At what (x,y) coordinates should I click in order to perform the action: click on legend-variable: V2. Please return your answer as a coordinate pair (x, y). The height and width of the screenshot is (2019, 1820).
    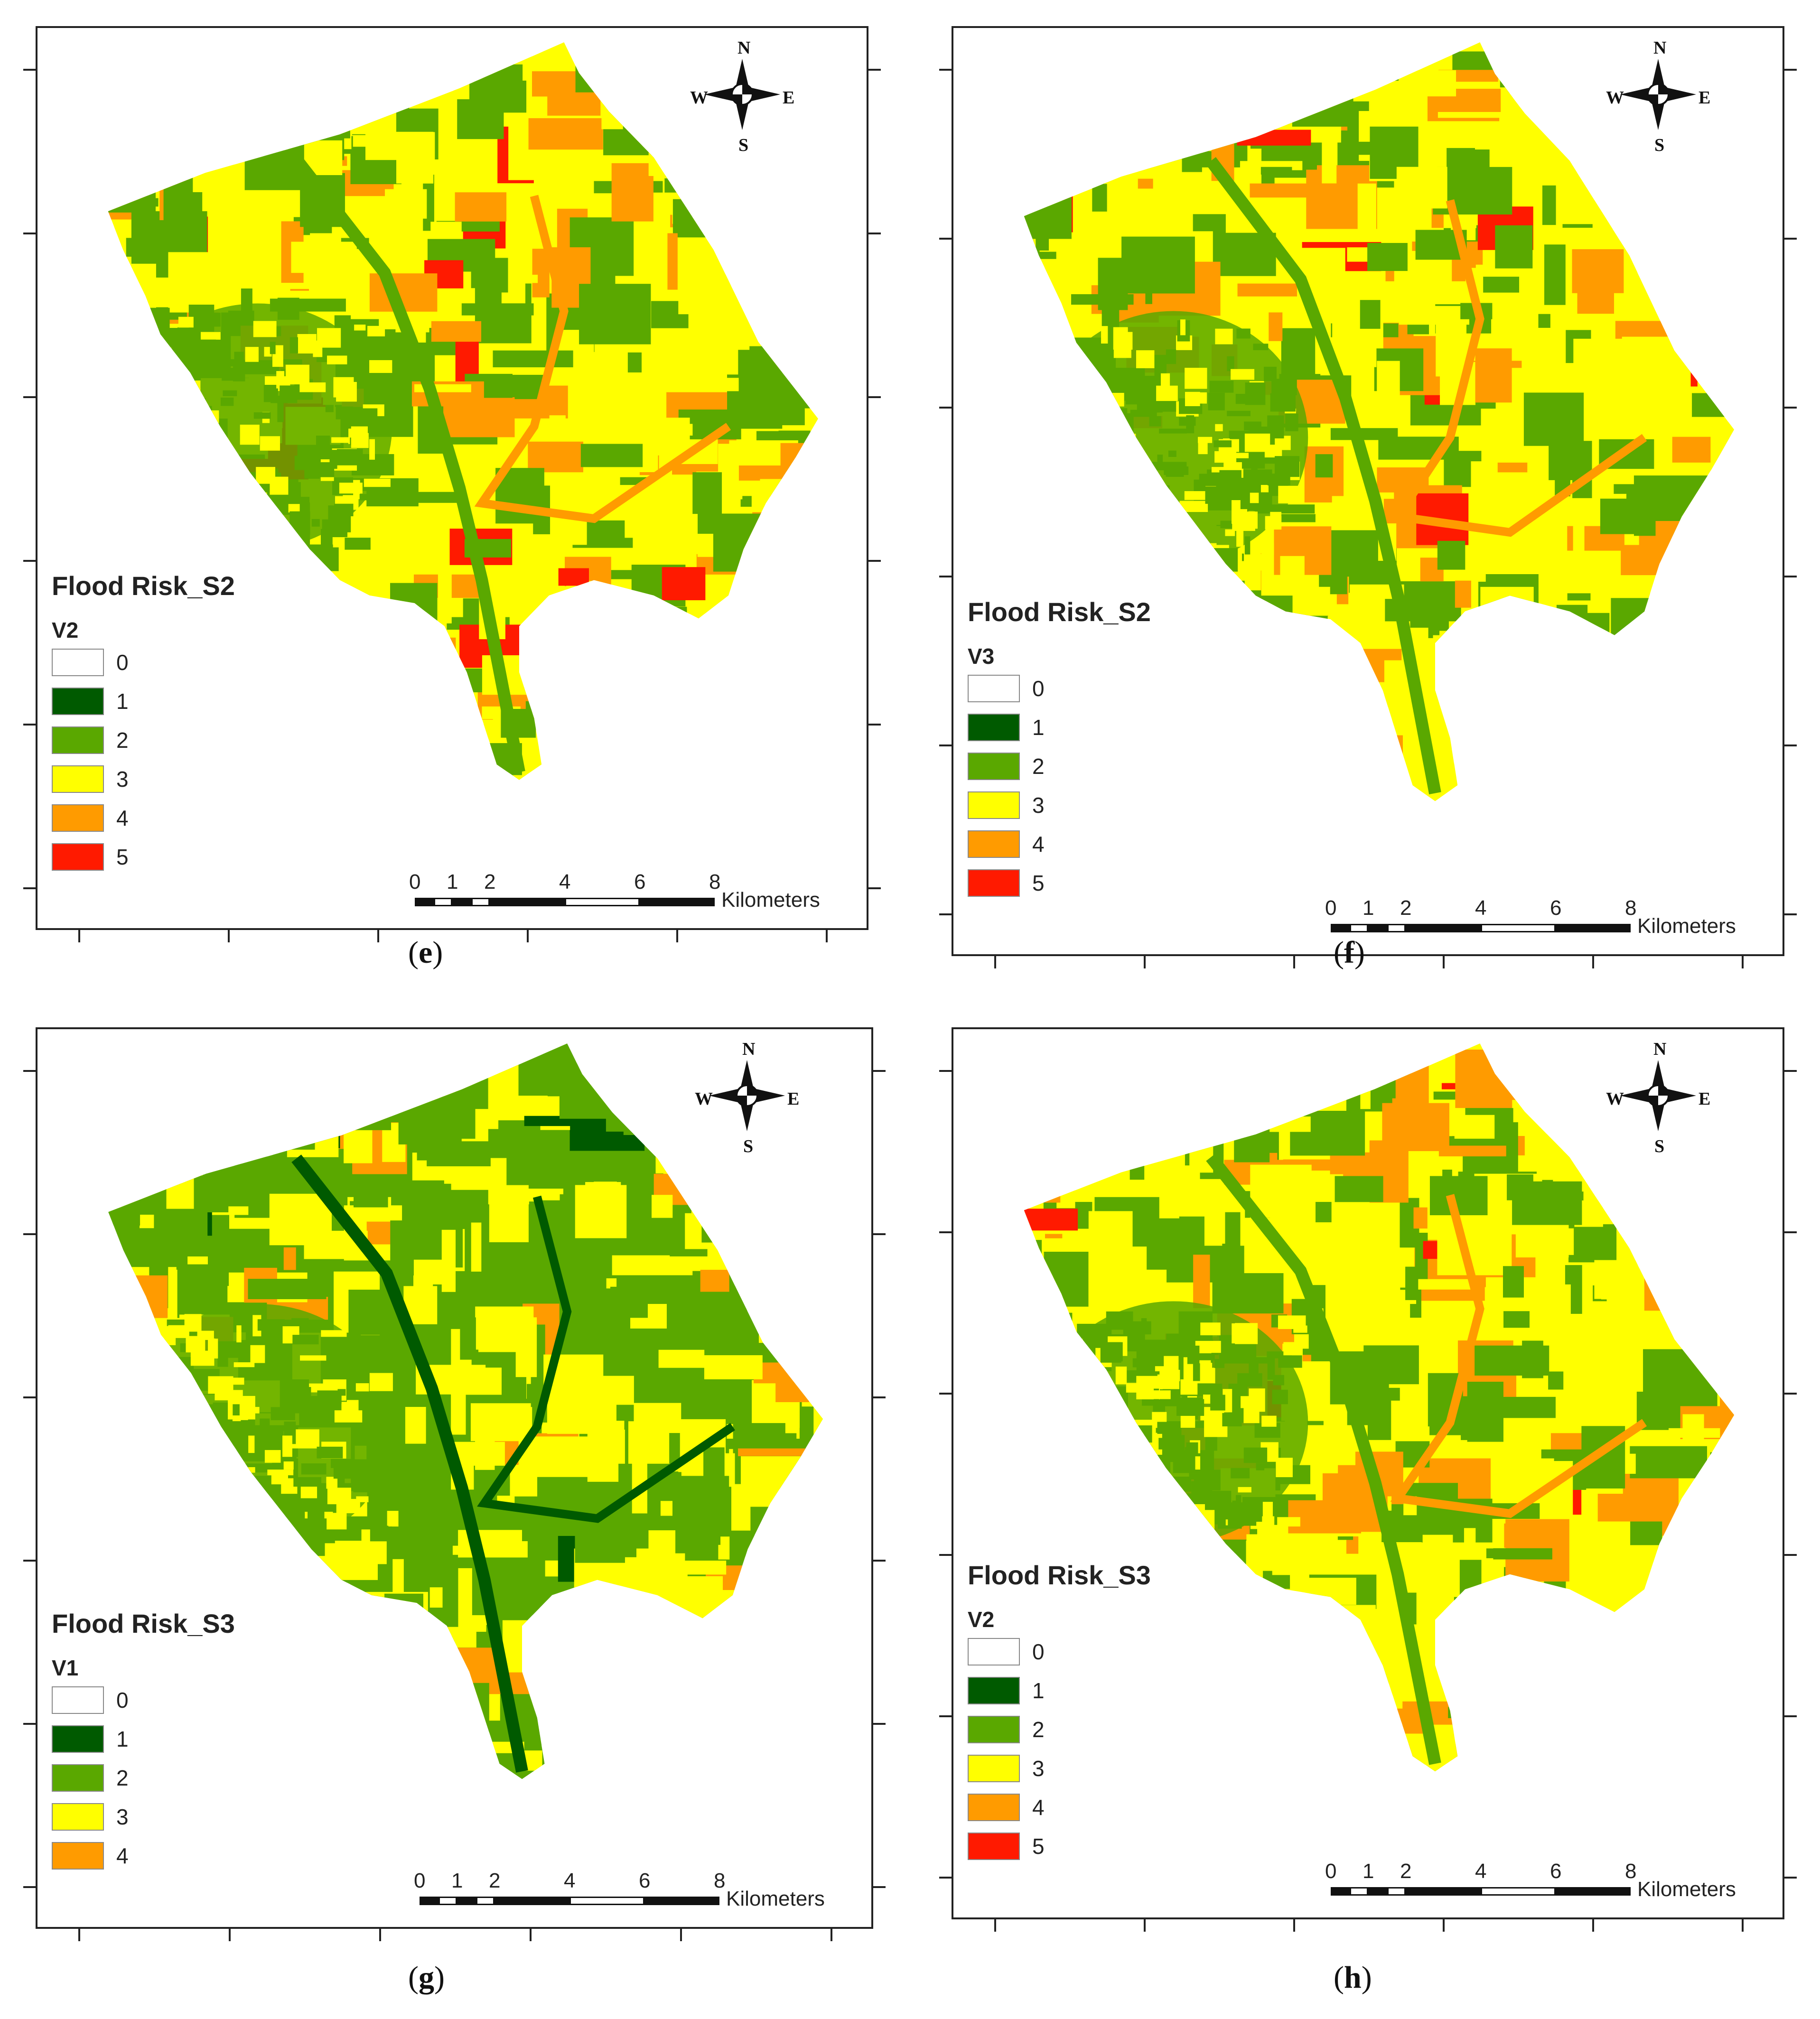
    Looking at the image, I should click on (981, 1619).